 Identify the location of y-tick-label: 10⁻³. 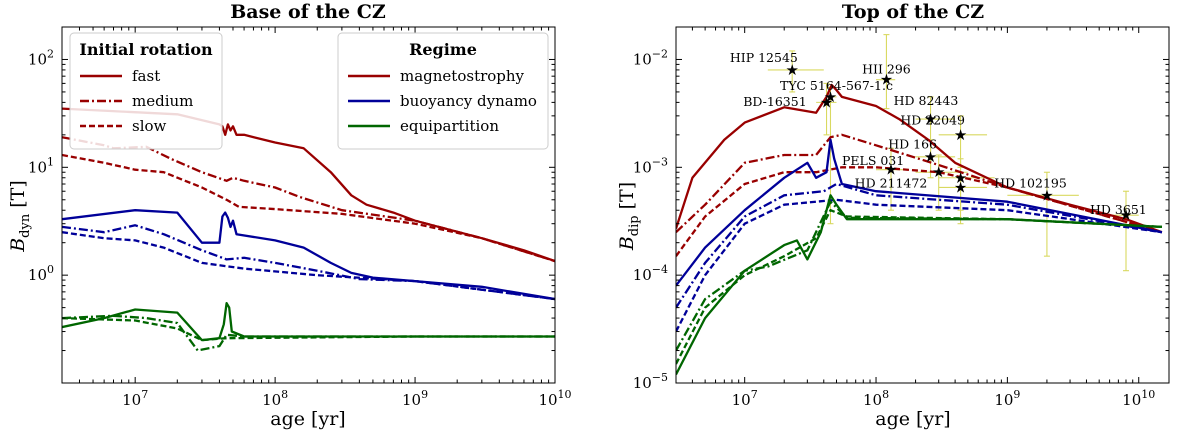
(650, 165).